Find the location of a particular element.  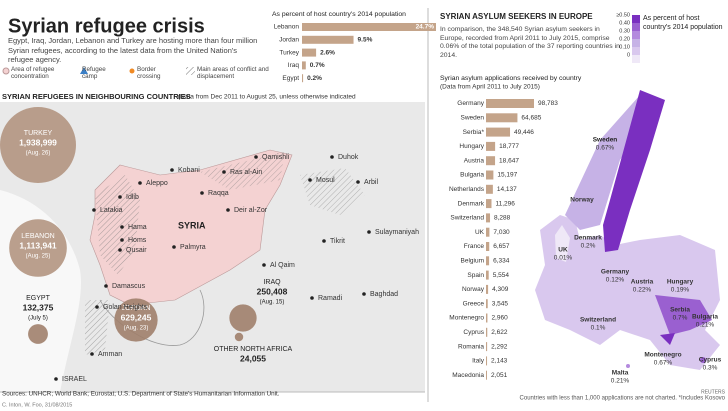

category-label: Egypt is located at coordinates (290, 78).